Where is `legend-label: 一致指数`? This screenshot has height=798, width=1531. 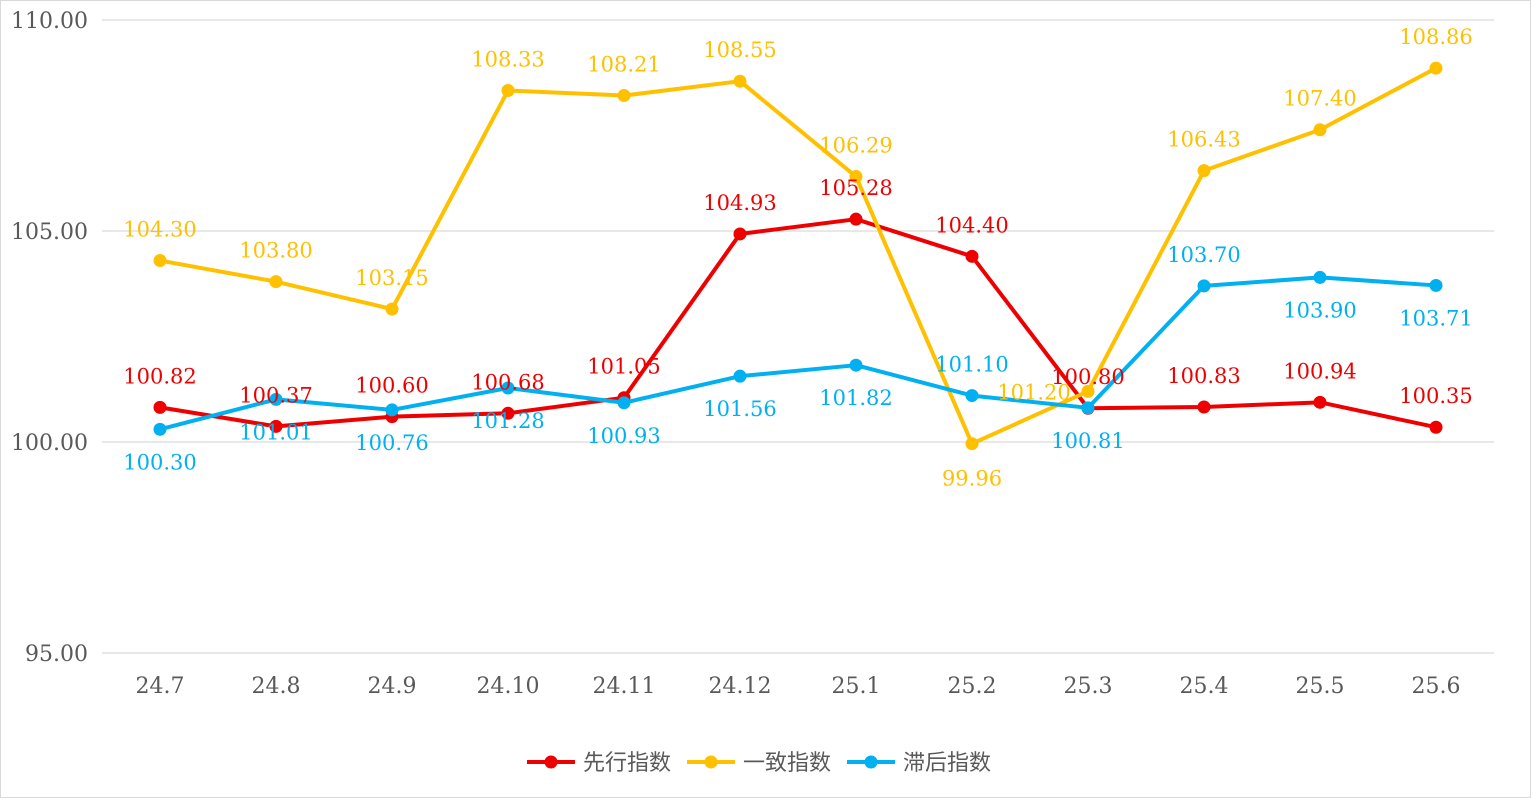
legend-label: 一致指数 is located at coordinates (787, 763).